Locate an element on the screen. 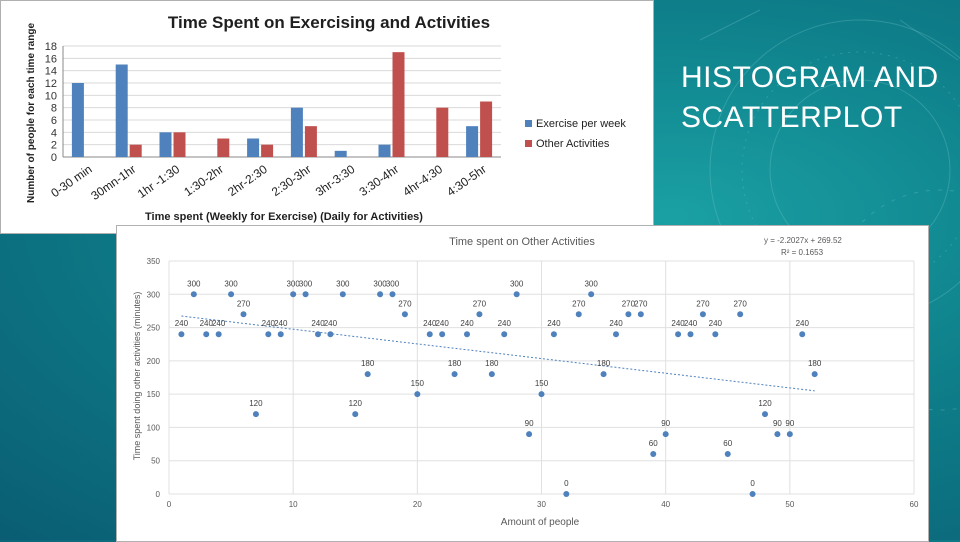 The height and width of the screenshot is (542, 960). histogram-y-tick-label: 12 is located at coordinates (51, 84).